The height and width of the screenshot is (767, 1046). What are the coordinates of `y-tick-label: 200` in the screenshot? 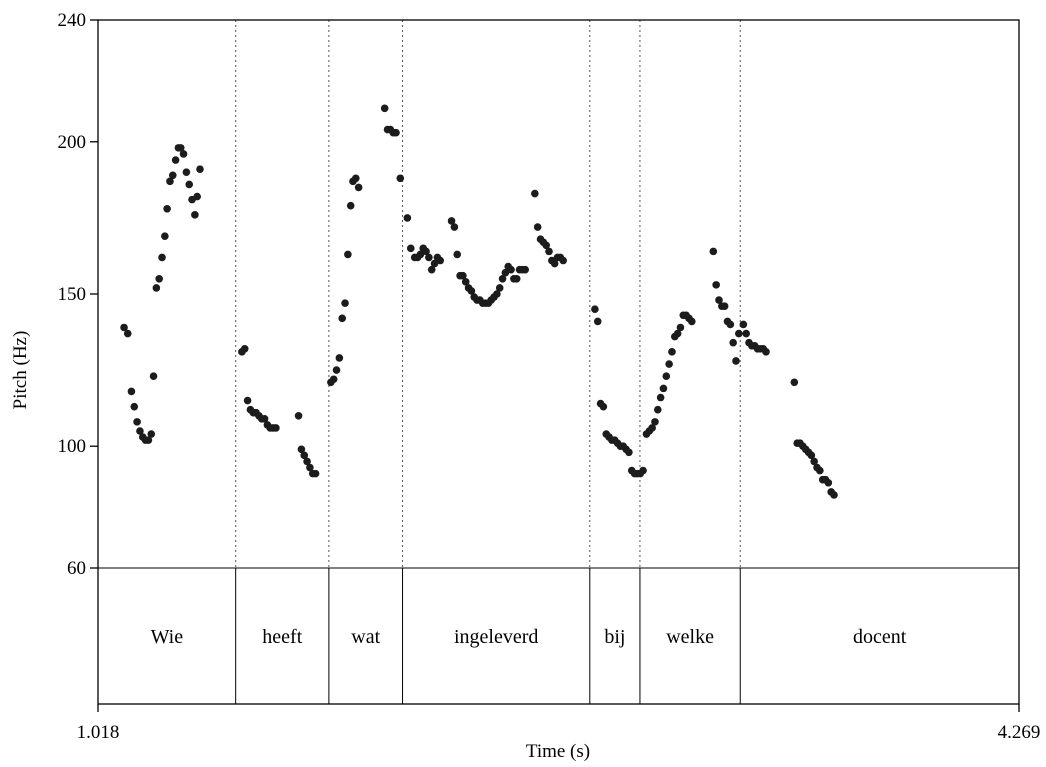 It's located at (72, 142).